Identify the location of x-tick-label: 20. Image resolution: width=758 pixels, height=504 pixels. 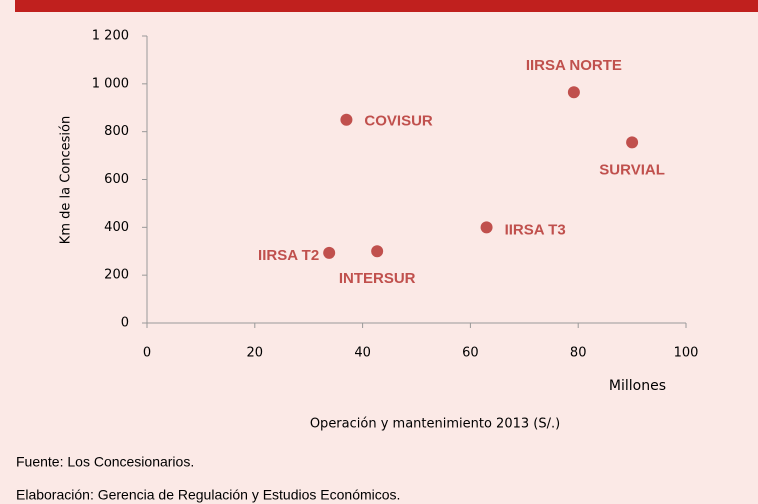
(255, 353).